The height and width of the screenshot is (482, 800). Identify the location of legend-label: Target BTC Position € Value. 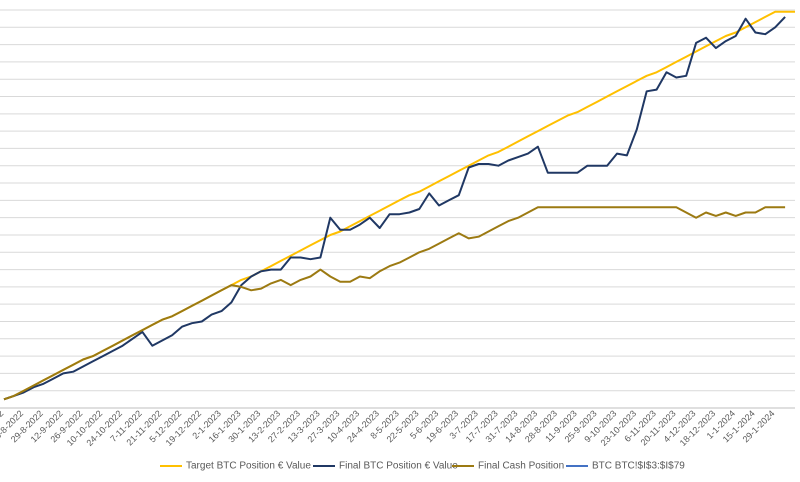
(248, 466).